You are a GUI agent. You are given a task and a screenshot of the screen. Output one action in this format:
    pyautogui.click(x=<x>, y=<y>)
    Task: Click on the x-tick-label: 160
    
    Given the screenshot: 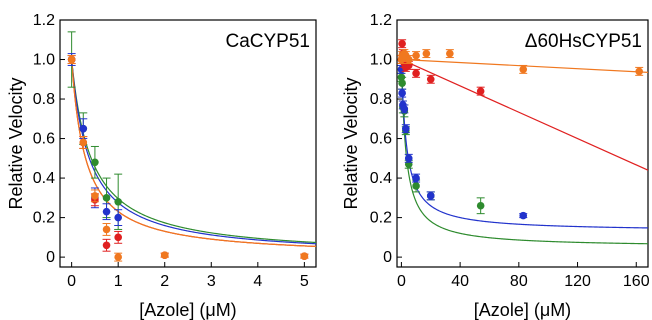 What is the action you would take?
    pyautogui.click(x=636, y=281)
    